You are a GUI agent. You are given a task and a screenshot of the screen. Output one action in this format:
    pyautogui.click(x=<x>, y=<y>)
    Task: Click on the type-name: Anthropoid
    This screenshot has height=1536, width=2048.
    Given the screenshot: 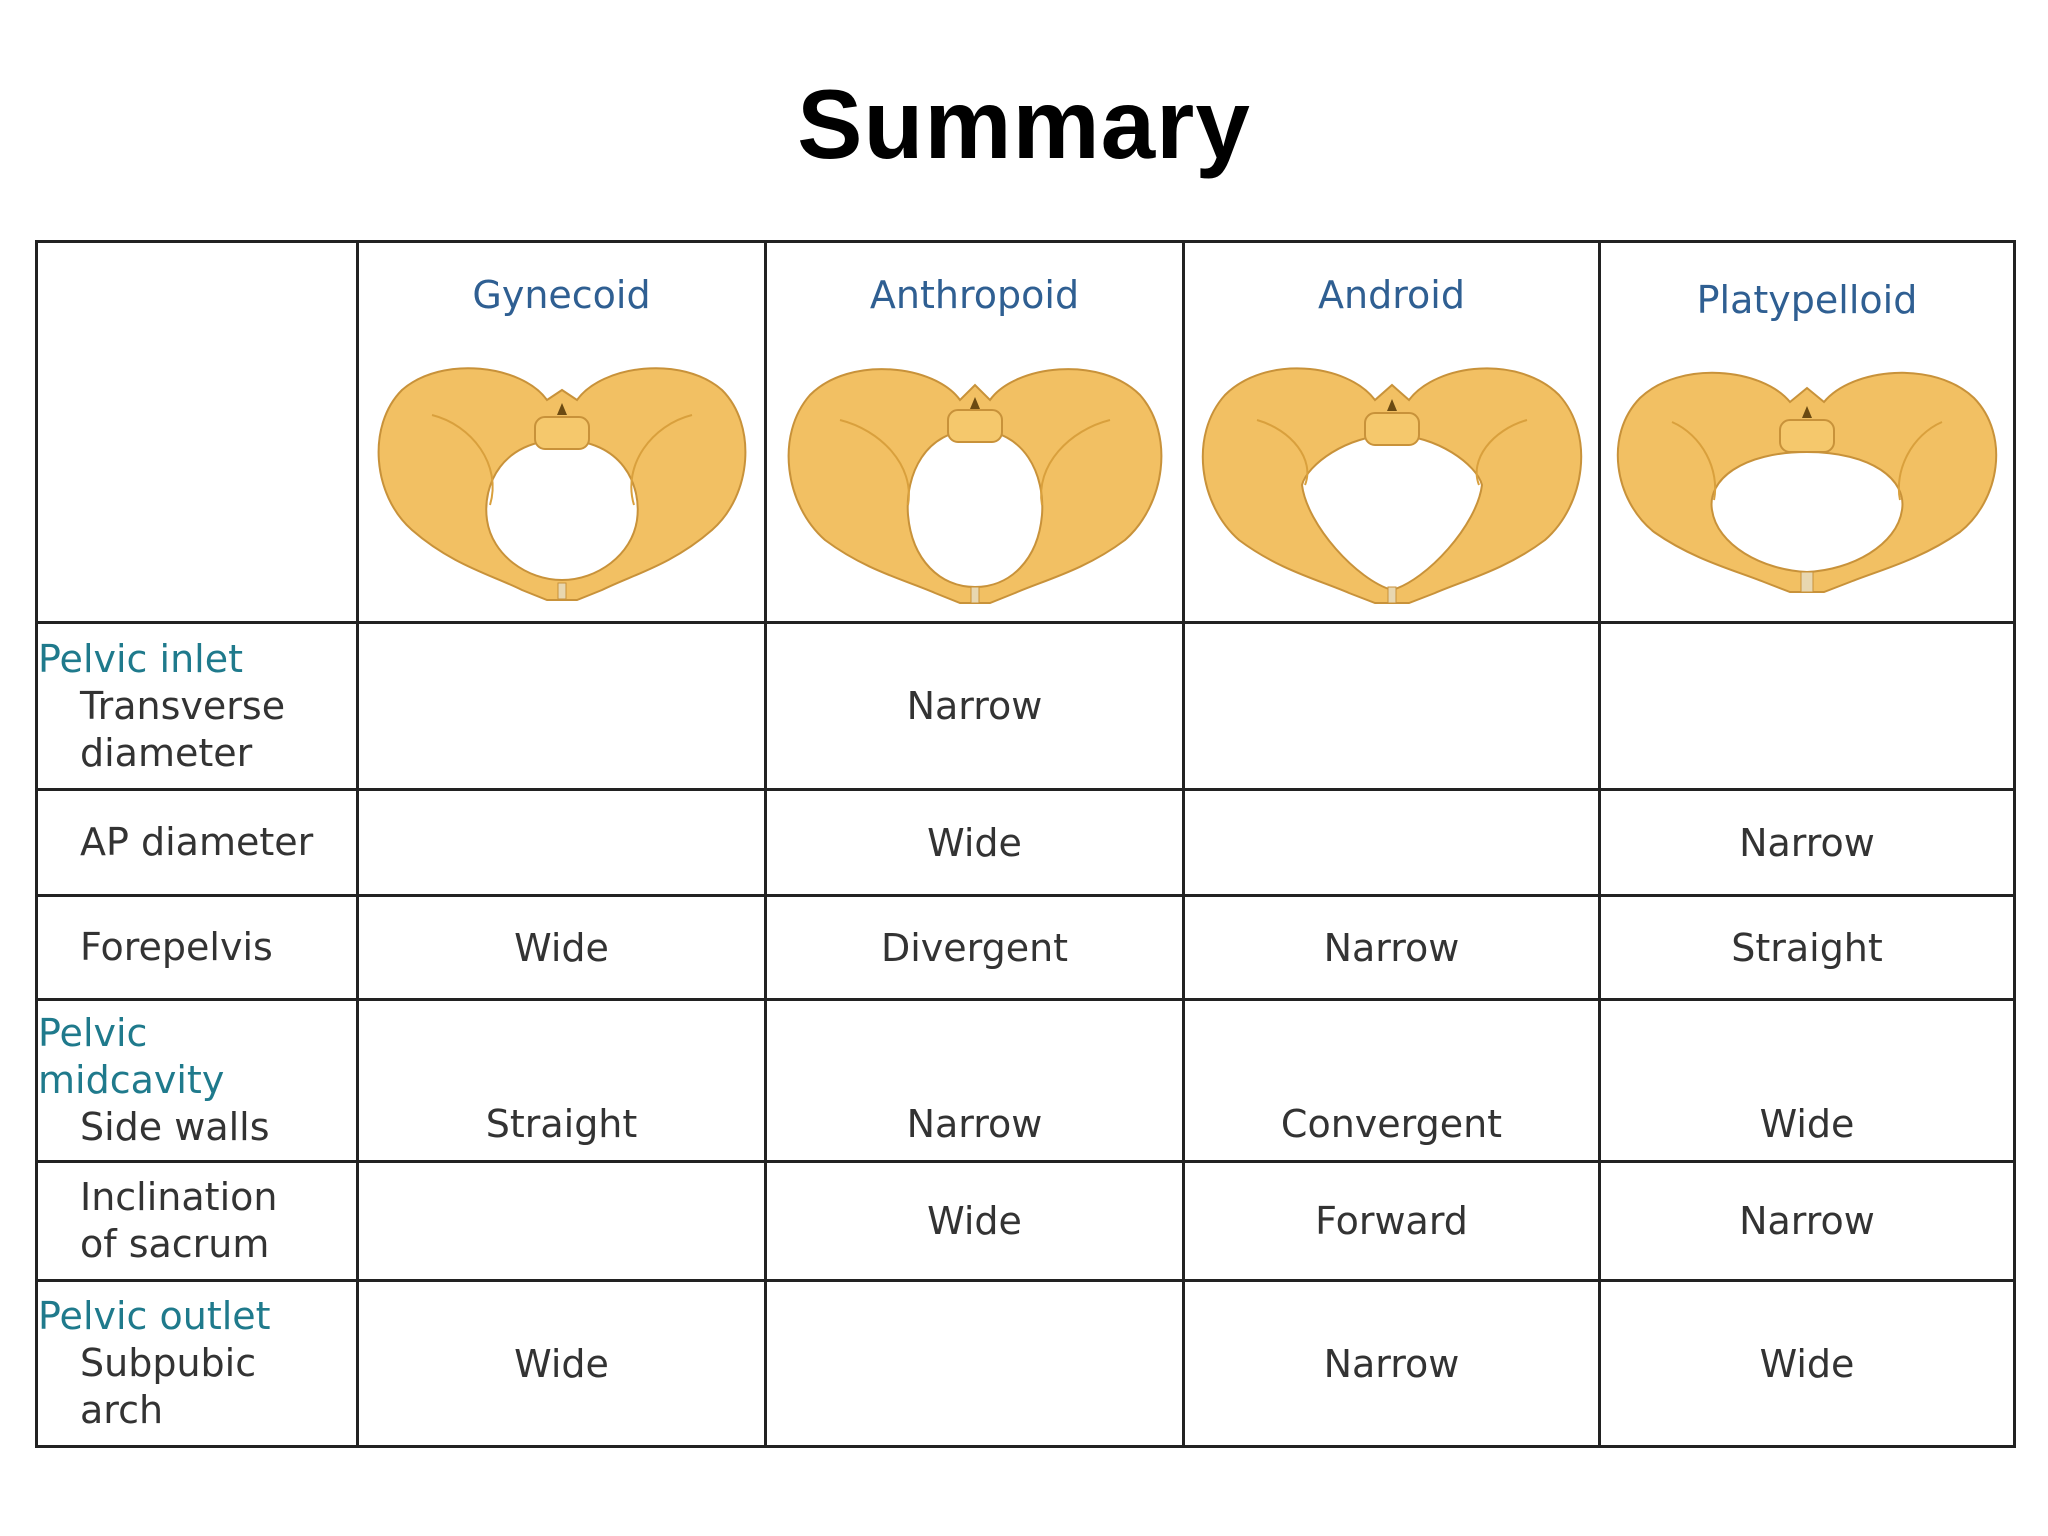 What is the action you would take?
    pyautogui.click(x=974, y=295)
    